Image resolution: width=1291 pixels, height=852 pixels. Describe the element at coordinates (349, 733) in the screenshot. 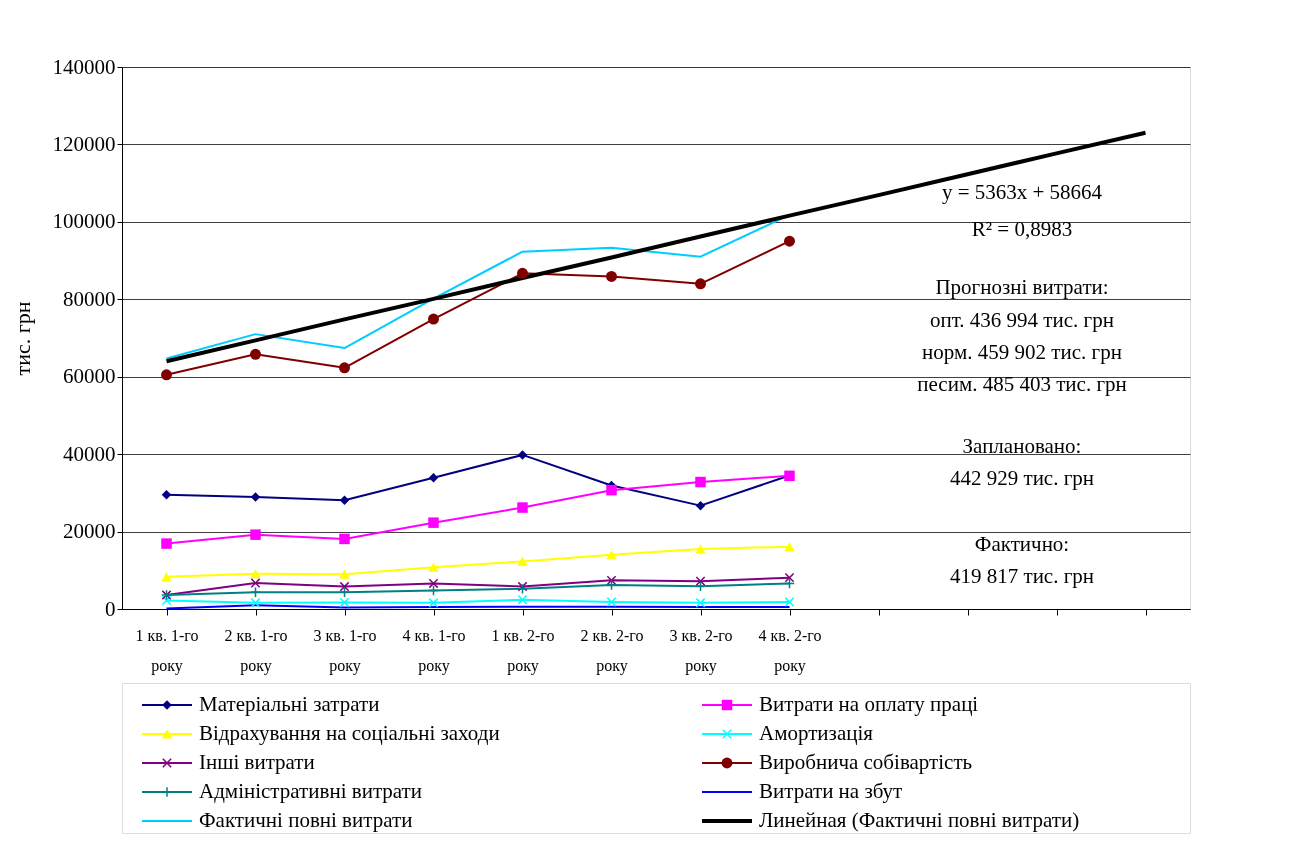

I see `legend-label: Відрахування на соціальні заходи` at that location.